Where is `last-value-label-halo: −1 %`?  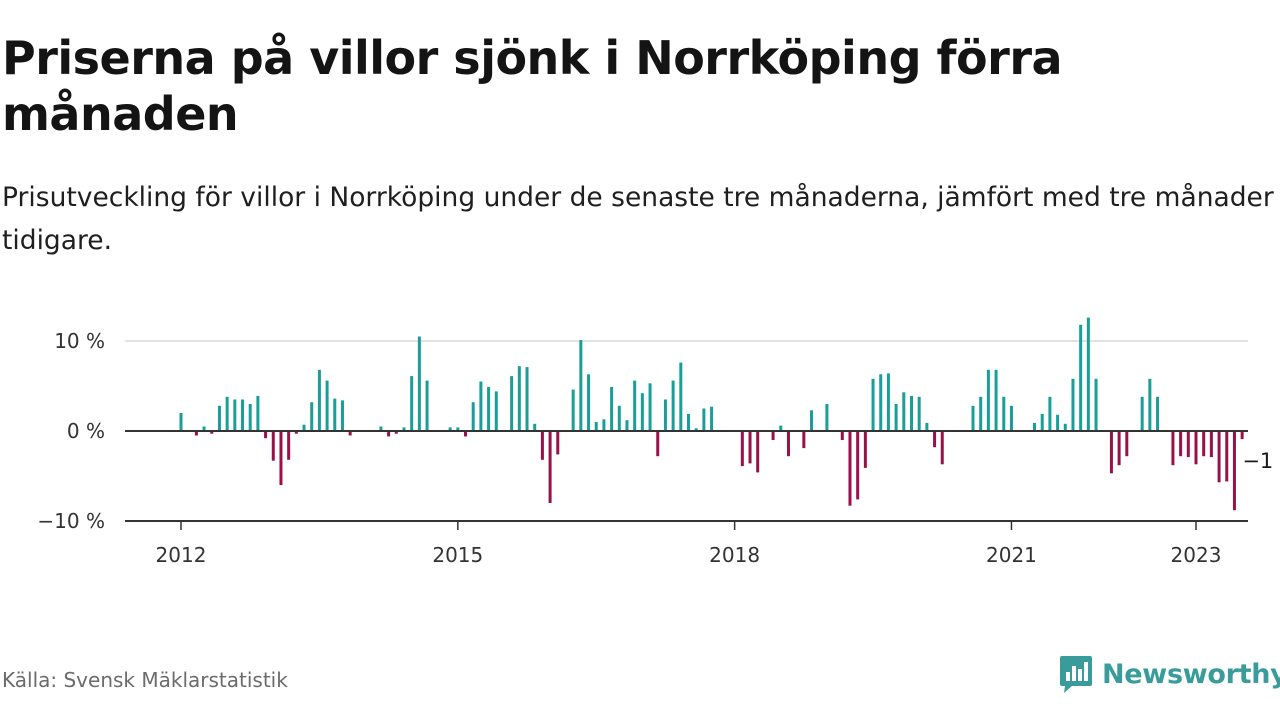 last-value-label-halo: −1 % is located at coordinates (1261, 461).